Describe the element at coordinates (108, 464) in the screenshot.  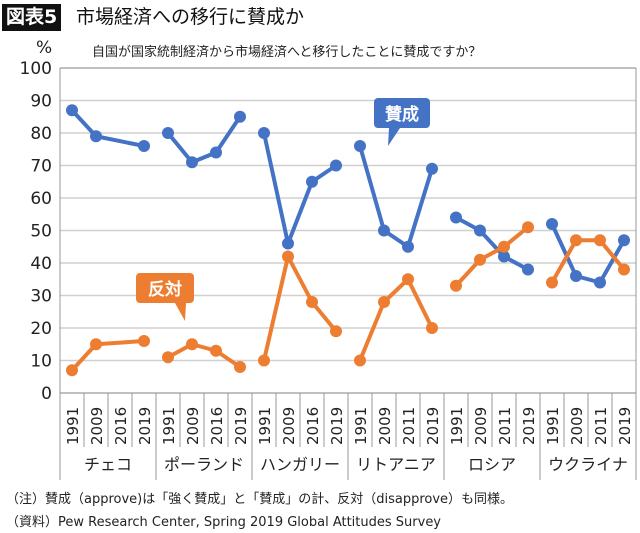
I see `country-label: チェコ` at that location.